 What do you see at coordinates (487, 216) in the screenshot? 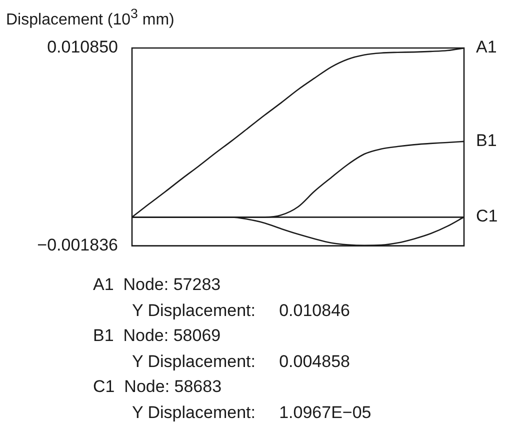
I see `series-label: C1` at bounding box center [487, 216].